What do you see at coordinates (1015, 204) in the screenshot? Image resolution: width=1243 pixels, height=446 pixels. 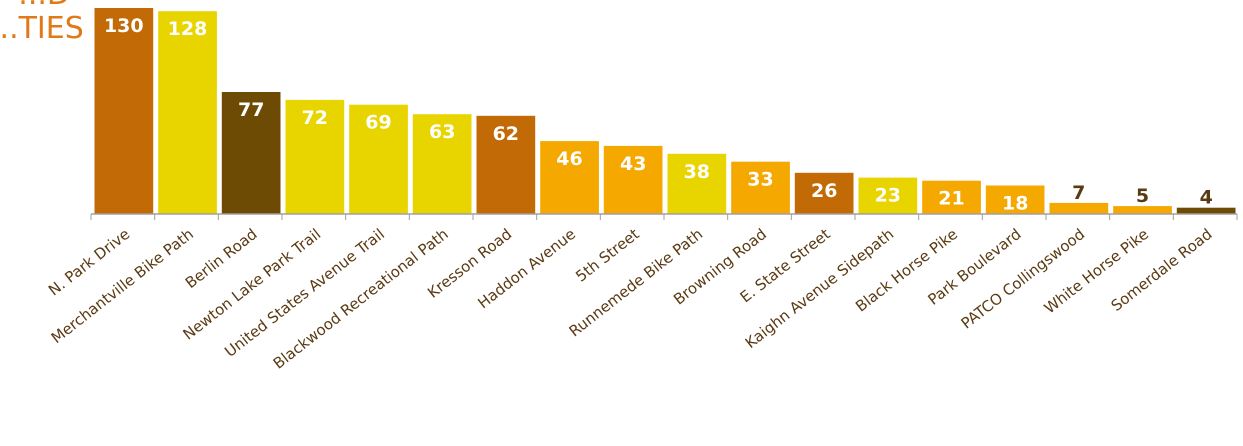 I see `bar-value-label: 18` at bounding box center [1015, 204].